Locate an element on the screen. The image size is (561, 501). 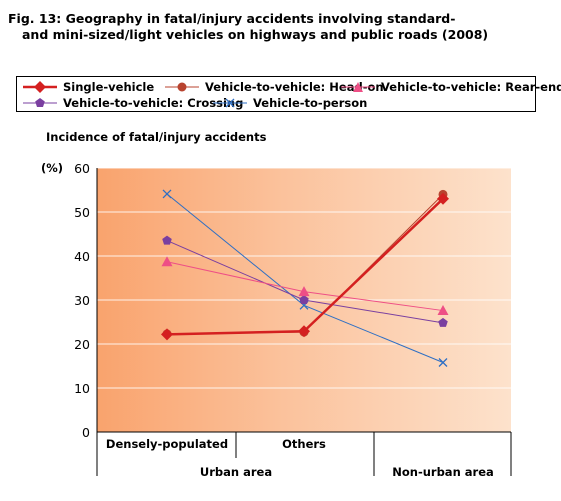
legend-swatch-single-vehicle is located at coordinates (40, 87).